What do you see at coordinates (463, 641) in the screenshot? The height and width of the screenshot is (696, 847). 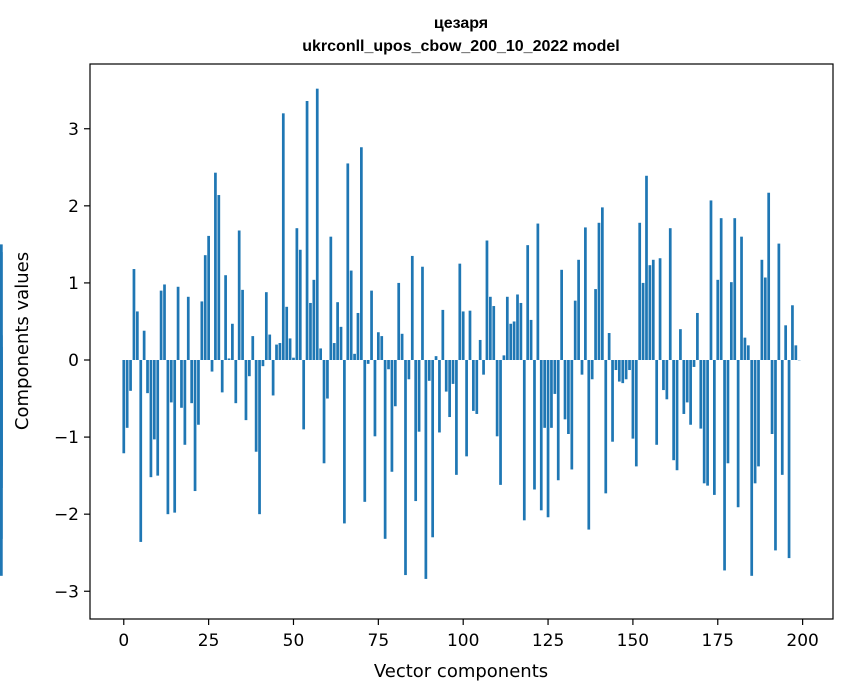 I see `x-tick-label: 100` at bounding box center [463, 641].